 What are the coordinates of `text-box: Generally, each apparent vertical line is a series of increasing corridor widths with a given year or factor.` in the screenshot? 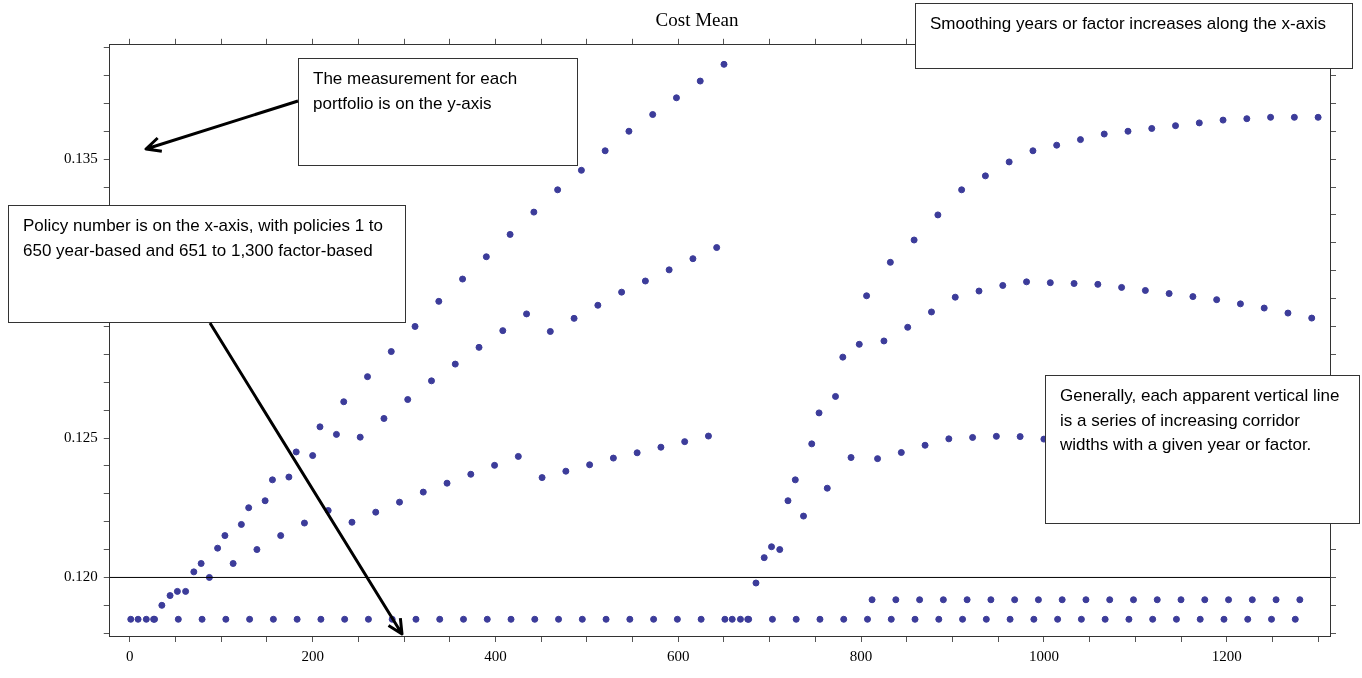 It's located at (1202, 449).